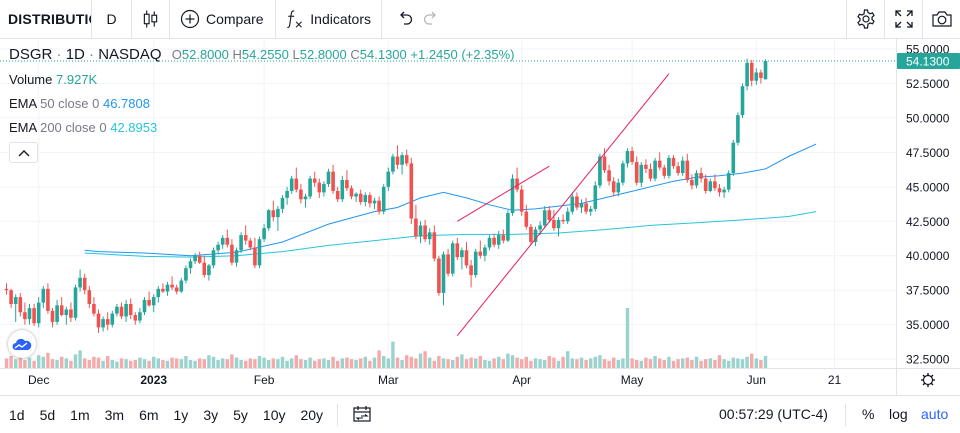 This screenshot has width=960, height=433. What do you see at coordinates (405, 19) in the screenshot?
I see `undo-icon` at bounding box center [405, 19].